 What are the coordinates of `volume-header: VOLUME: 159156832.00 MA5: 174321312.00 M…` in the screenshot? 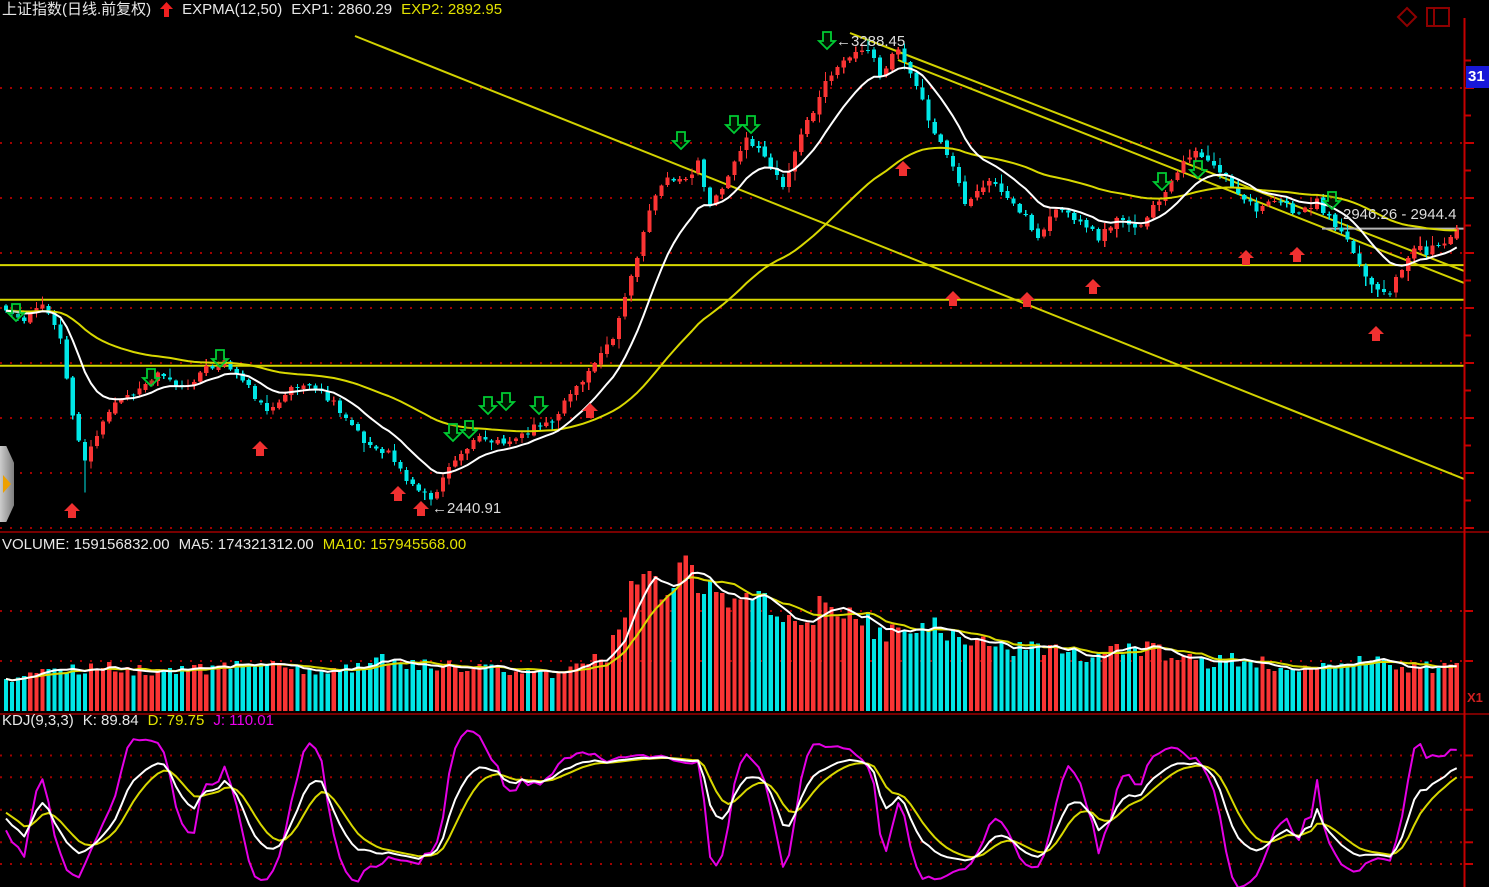 It's located at (234, 544).